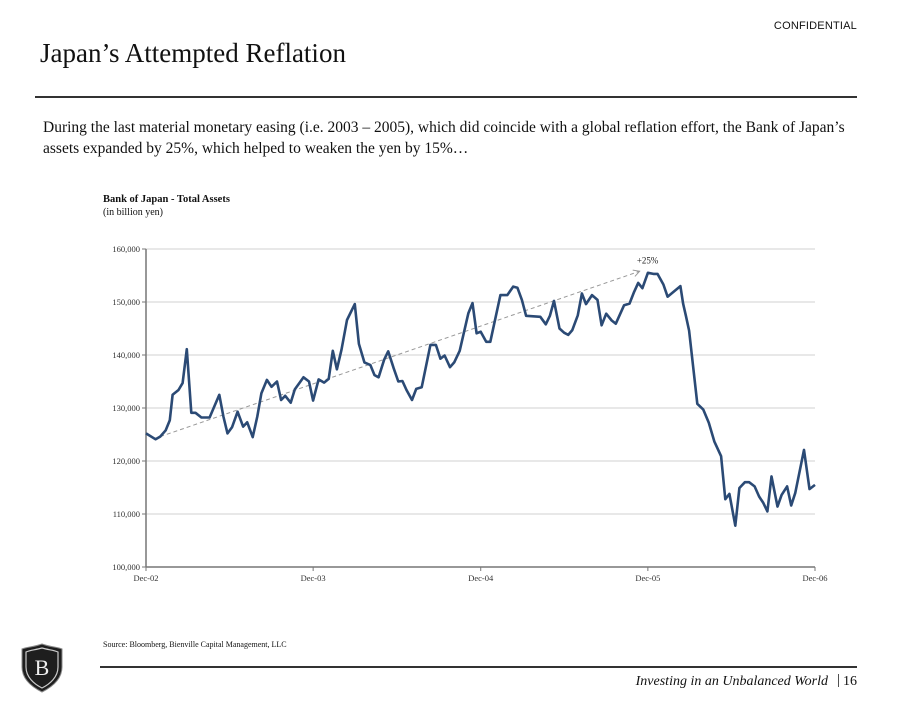  I want to click on x-tick-label: Dec-06, so click(814, 578).